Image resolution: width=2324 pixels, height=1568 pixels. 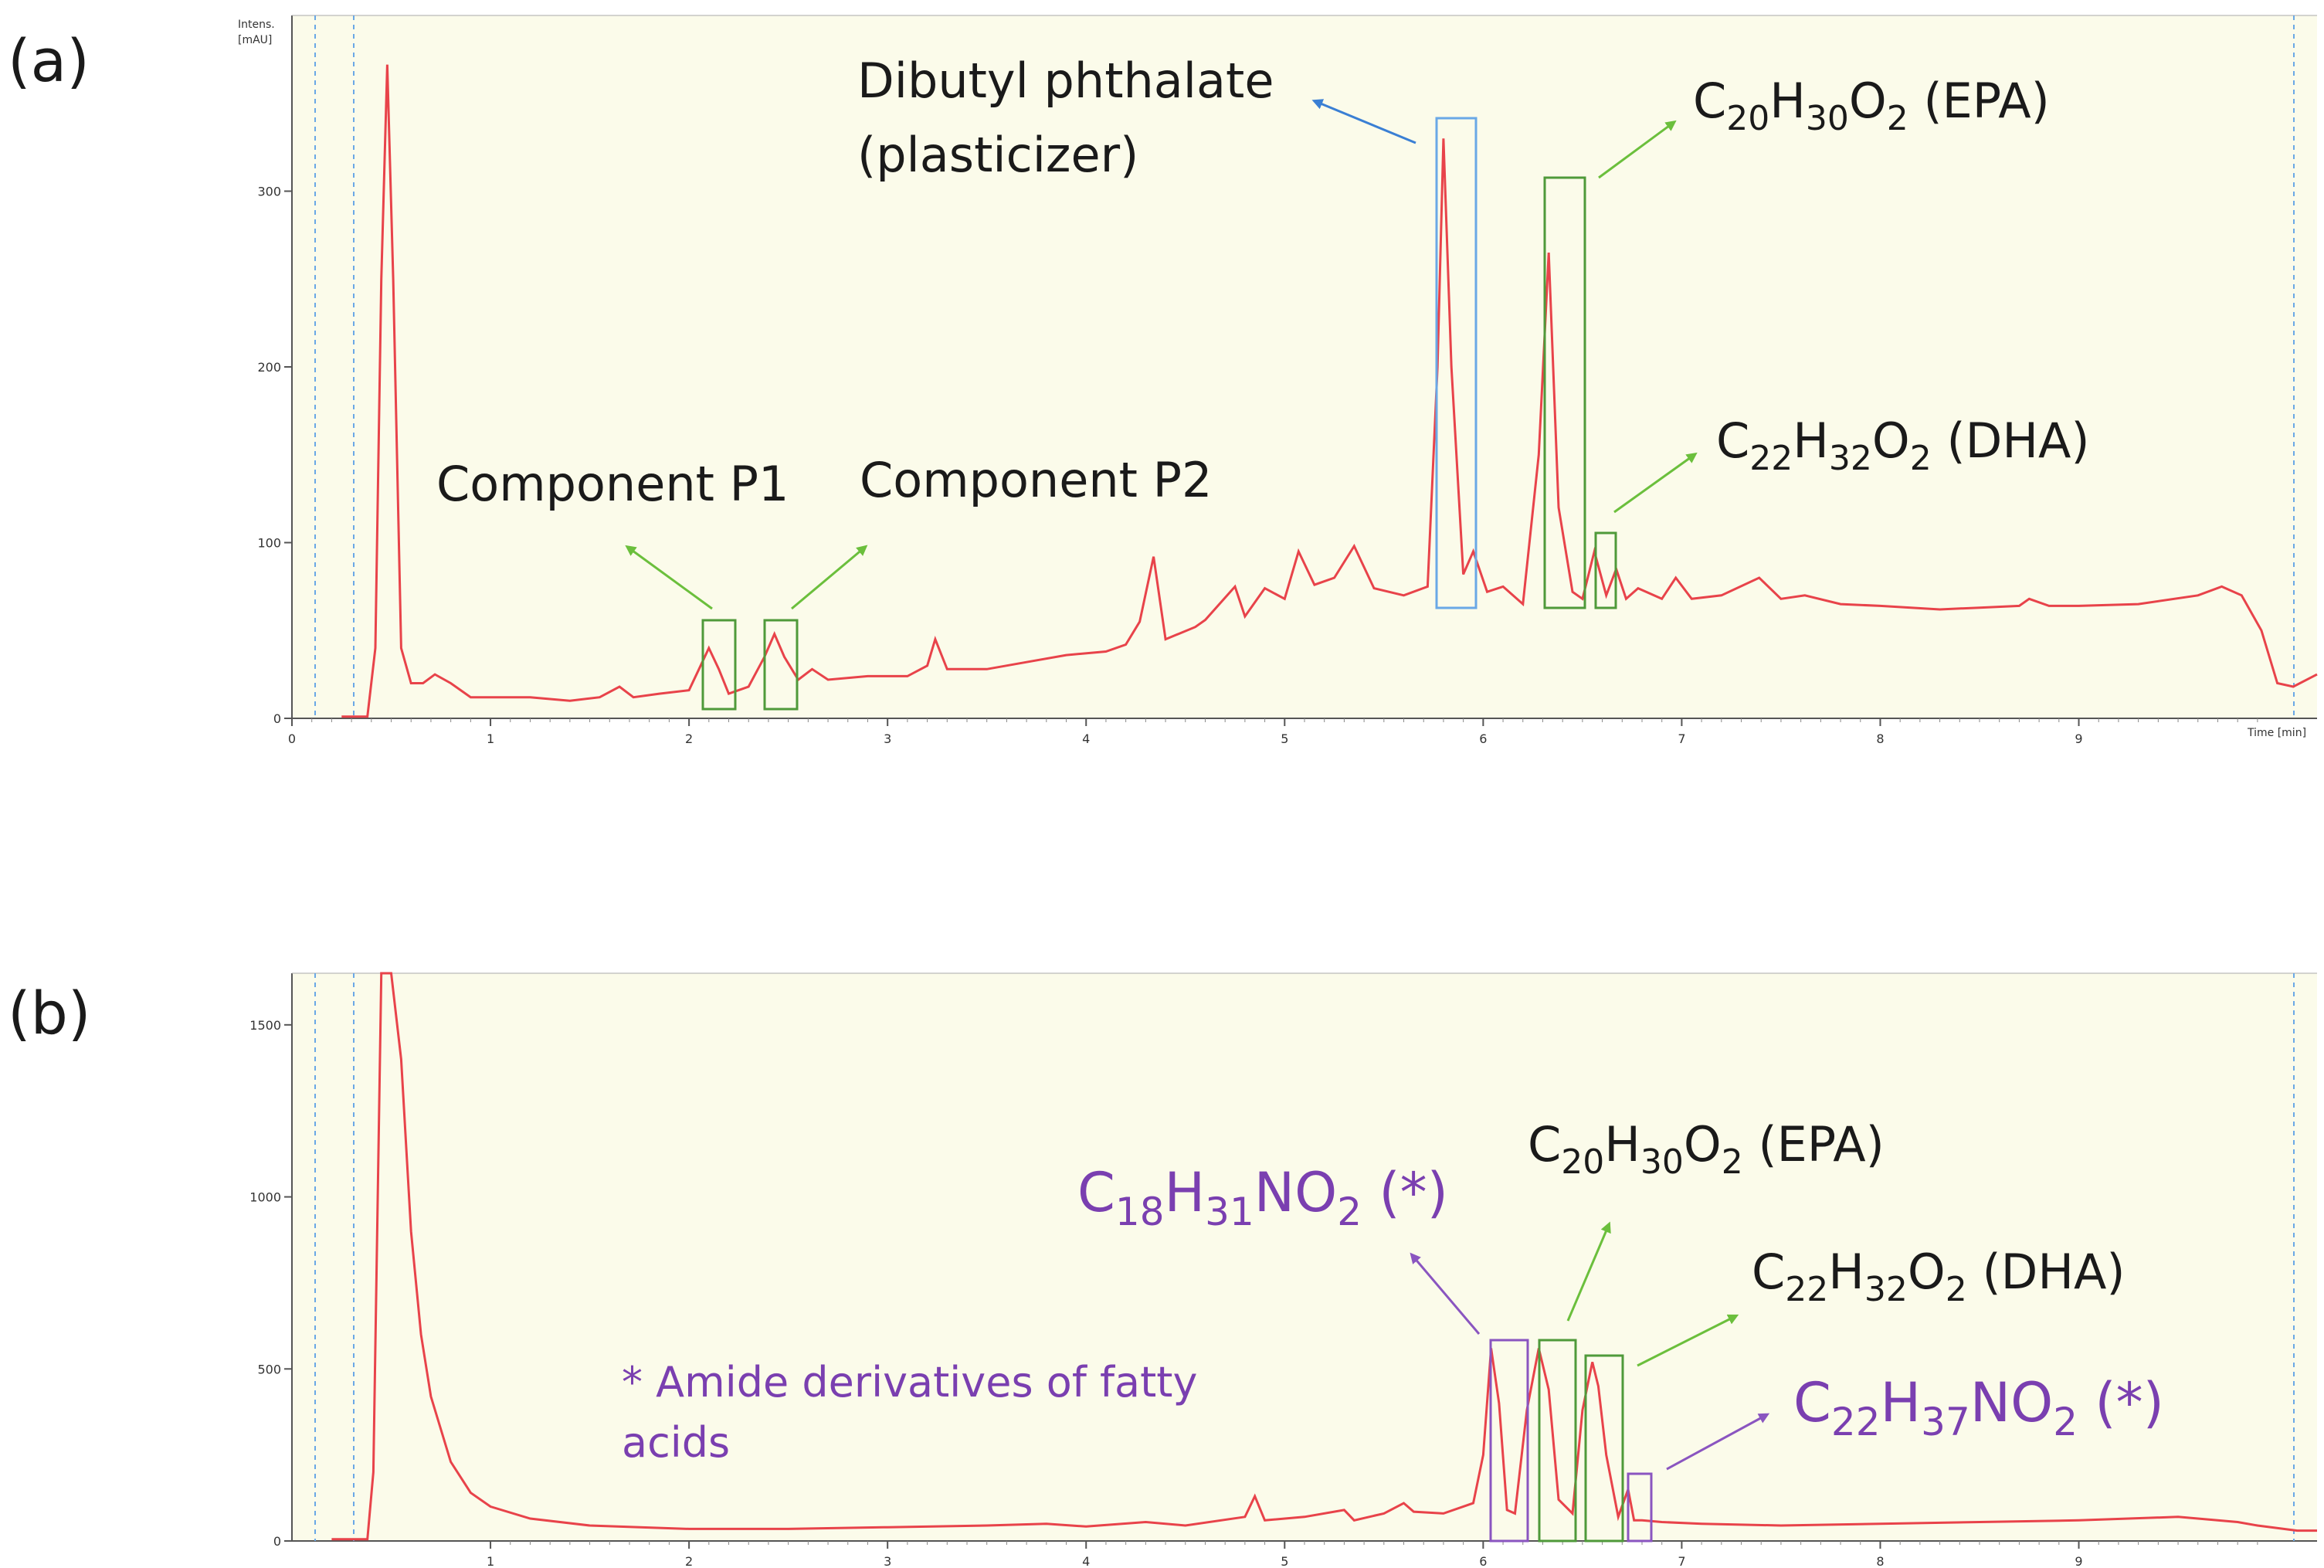 I want to click on box-c18-amide, so click(x=1509, y=1441).